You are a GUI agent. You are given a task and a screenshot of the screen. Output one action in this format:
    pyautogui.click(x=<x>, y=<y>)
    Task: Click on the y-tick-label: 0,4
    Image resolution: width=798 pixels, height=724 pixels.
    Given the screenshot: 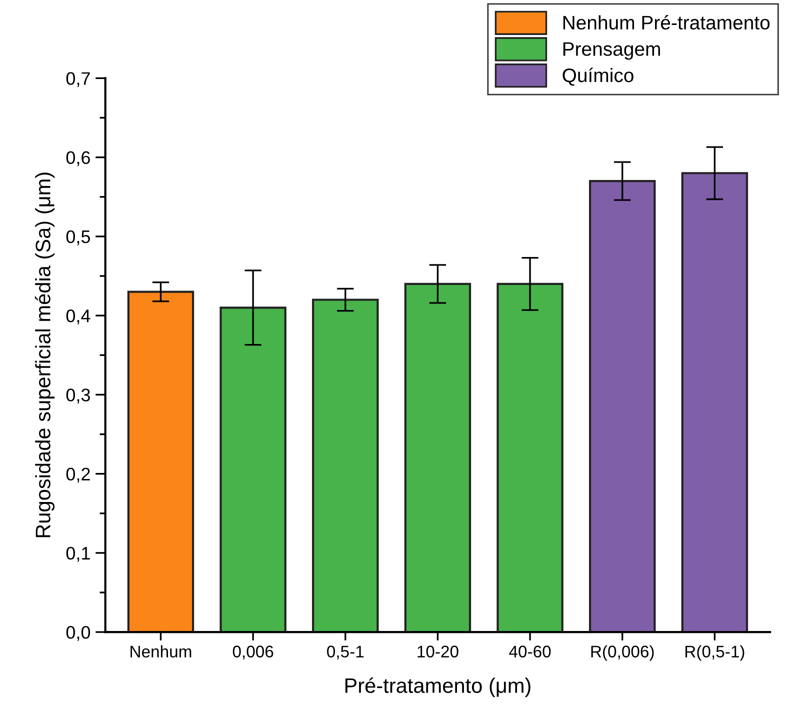 What is the action you would take?
    pyautogui.click(x=78, y=316)
    